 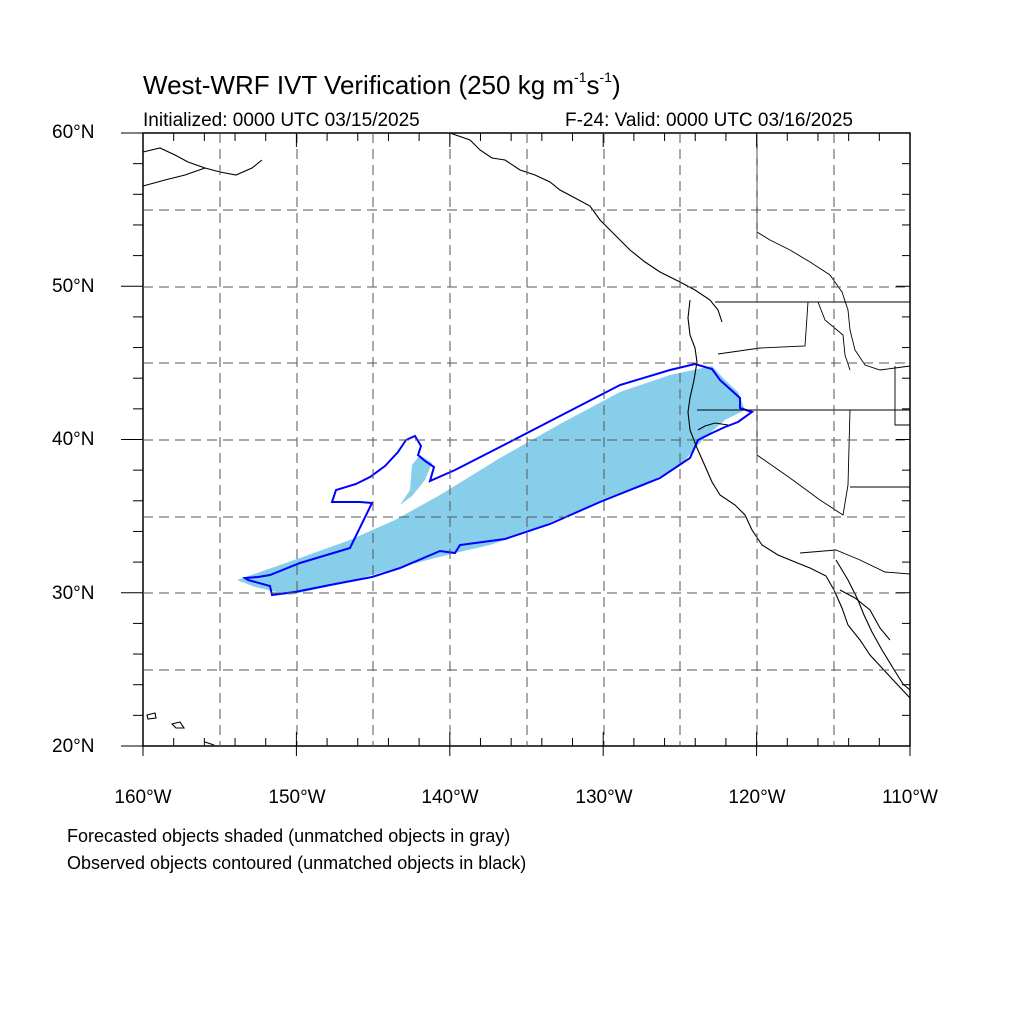 I want to click on sf-bay, so click(x=713, y=426).